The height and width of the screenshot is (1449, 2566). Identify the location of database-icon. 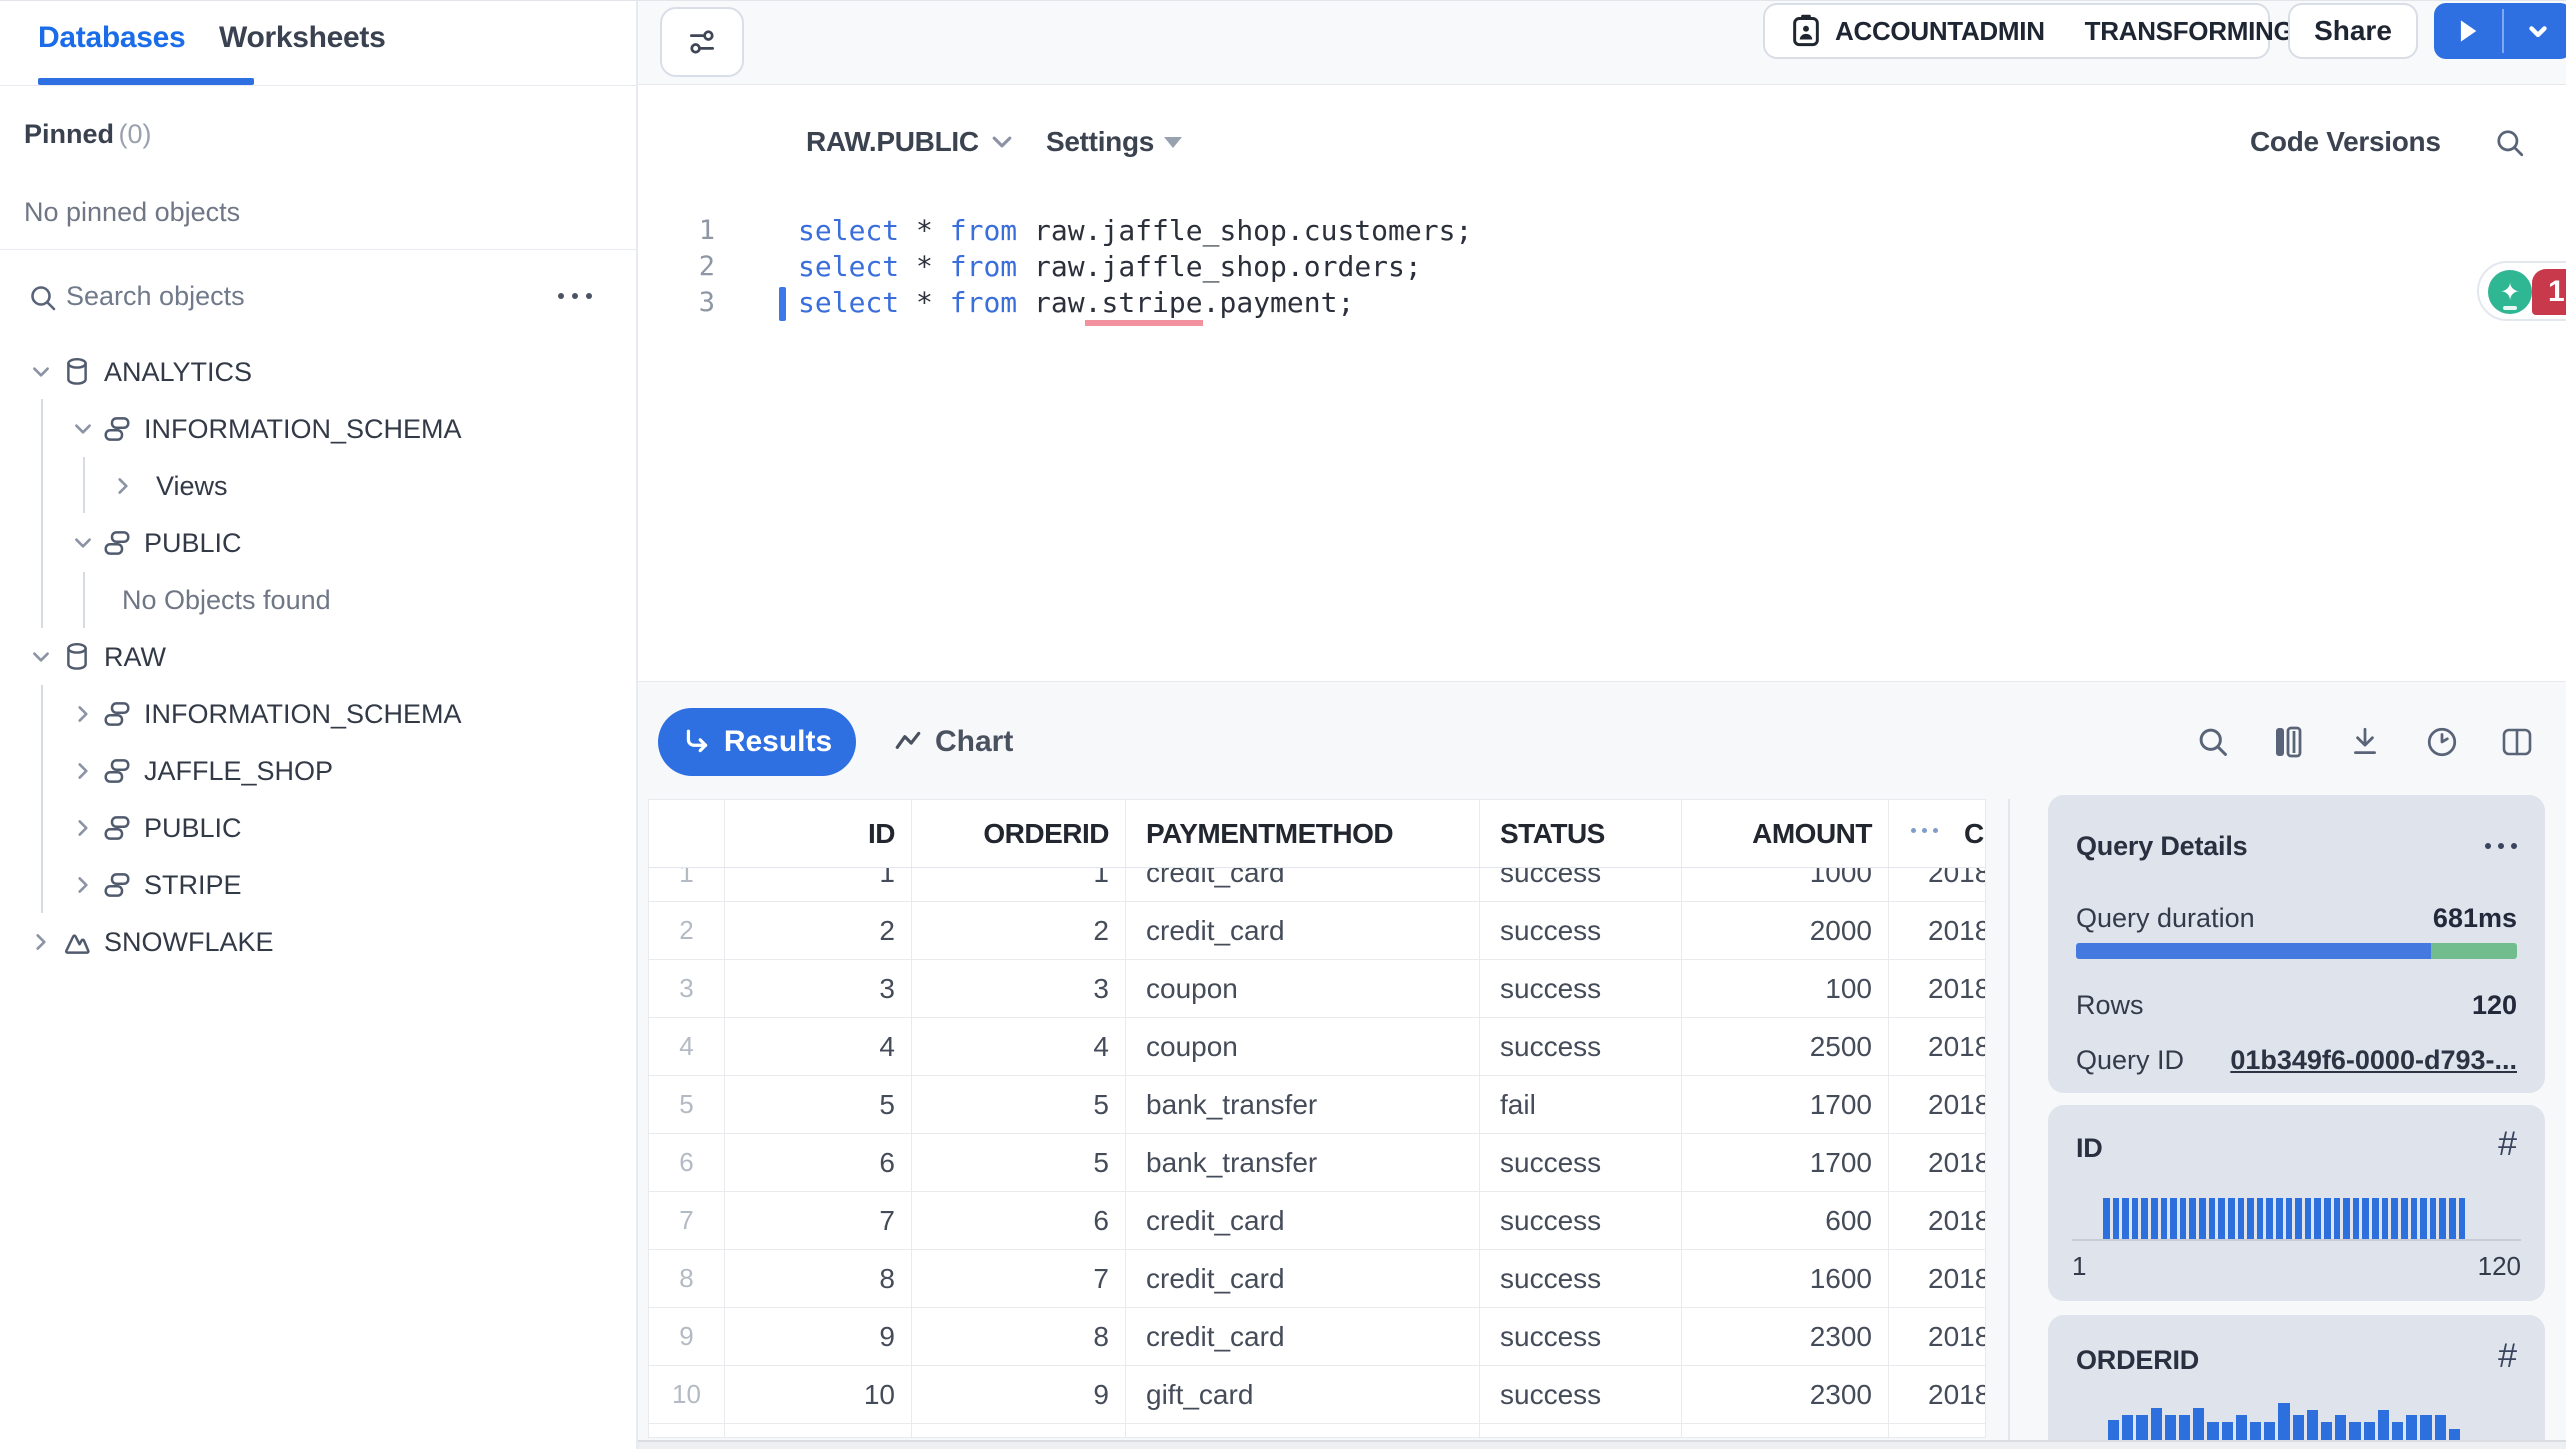
(77, 372).